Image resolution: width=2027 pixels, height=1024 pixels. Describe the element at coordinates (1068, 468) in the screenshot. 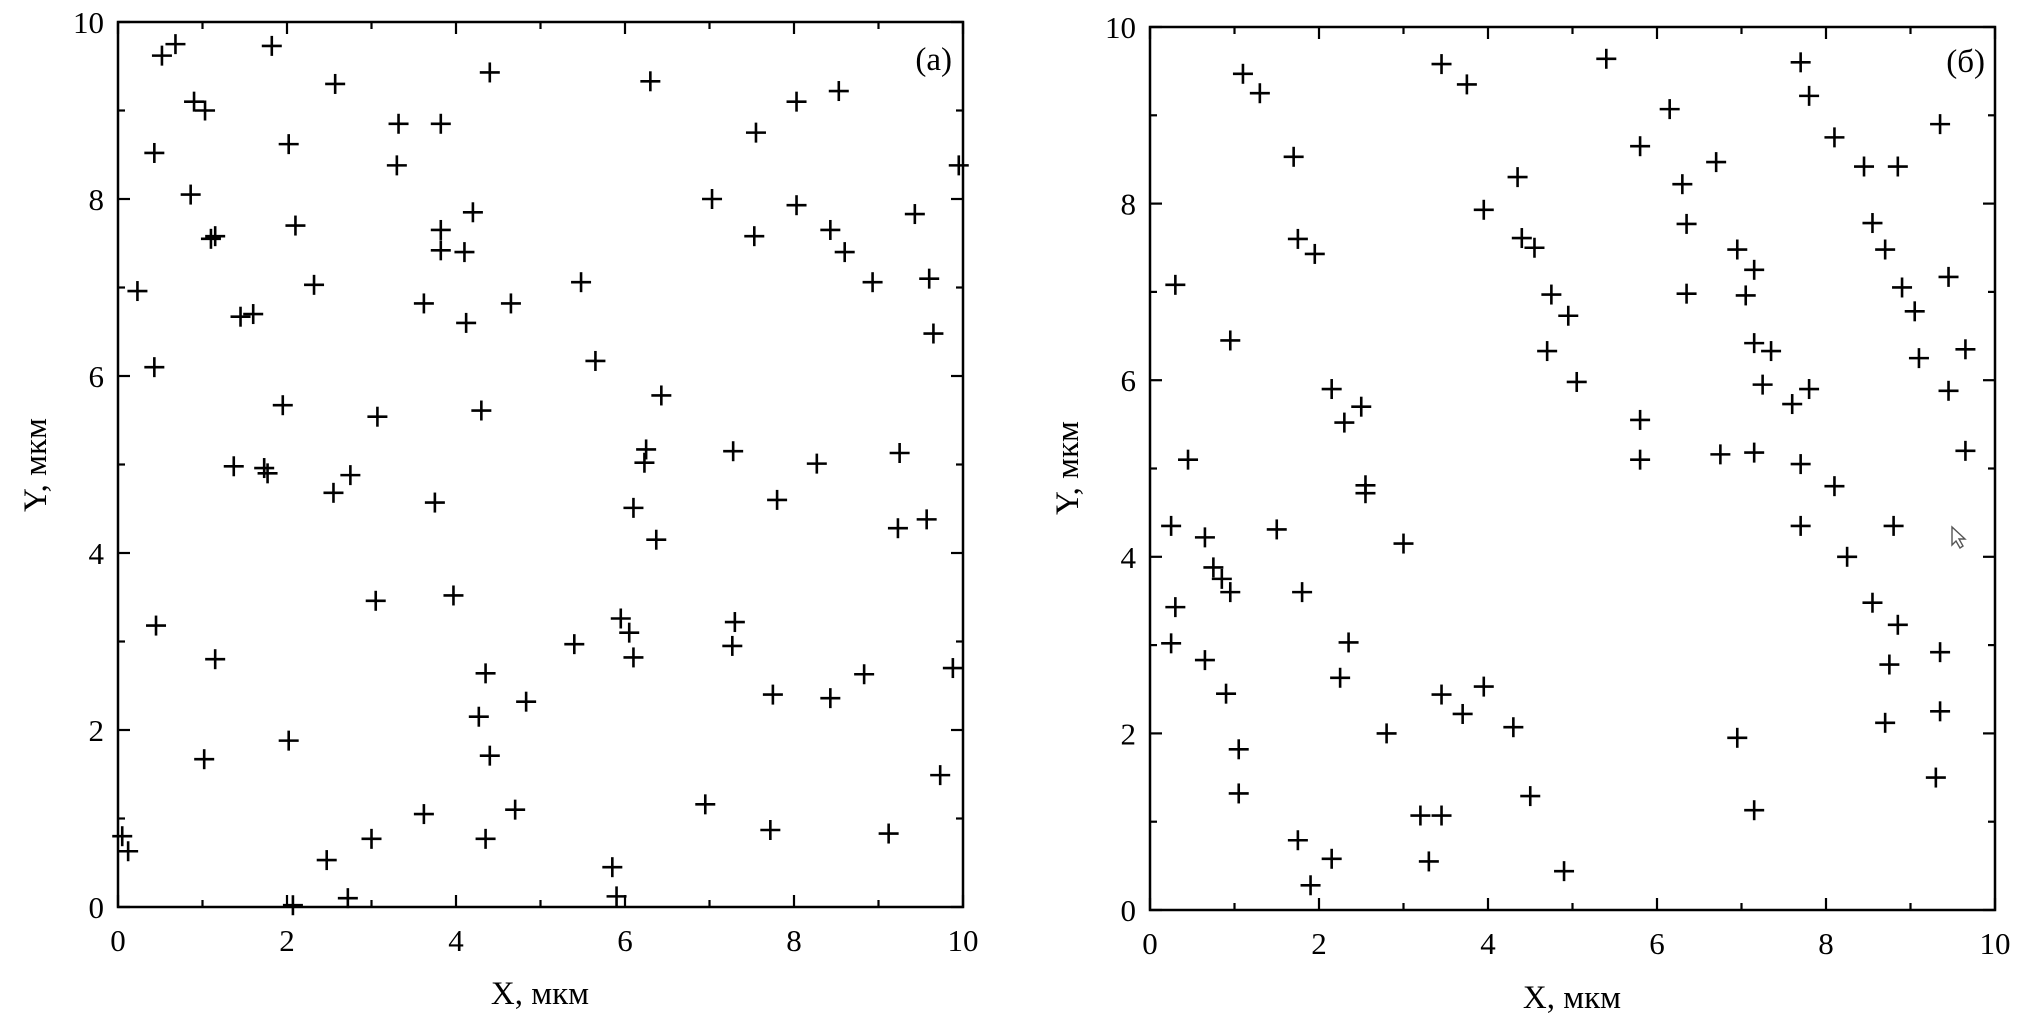

I see `panel-b-y-axis-label: Y, мкм` at that location.